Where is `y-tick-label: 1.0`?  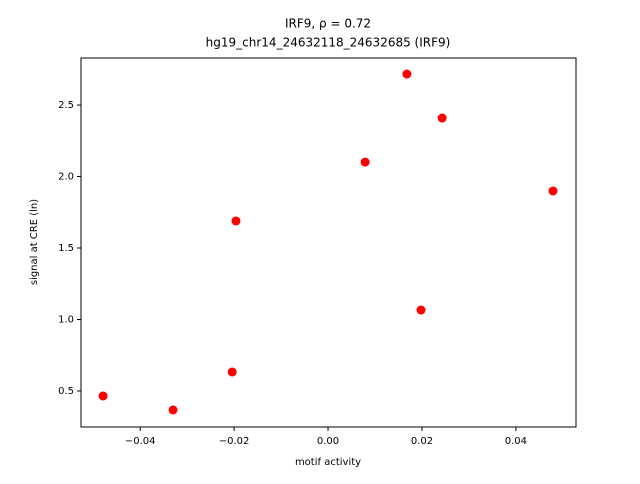
y-tick-label: 1.0 is located at coordinates (66, 319).